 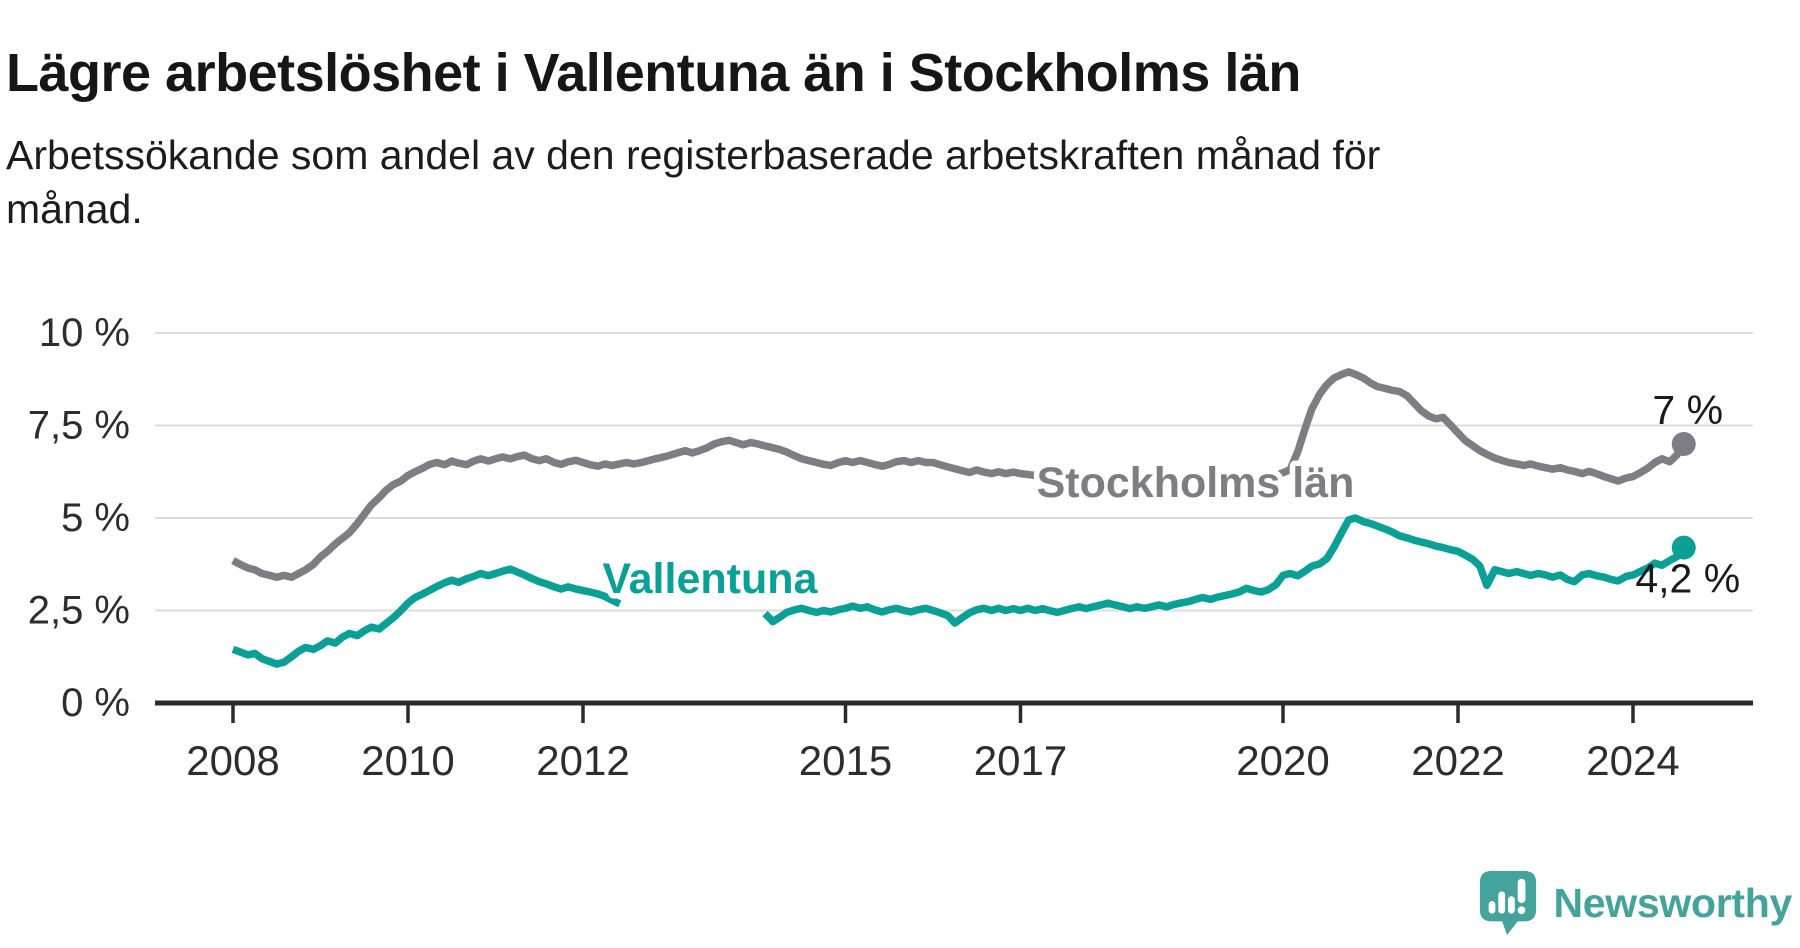 What do you see at coordinates (845, 760) in the screenshot?
I see `x-tick-label-2015: 2015` at bounding box center [845, 760].